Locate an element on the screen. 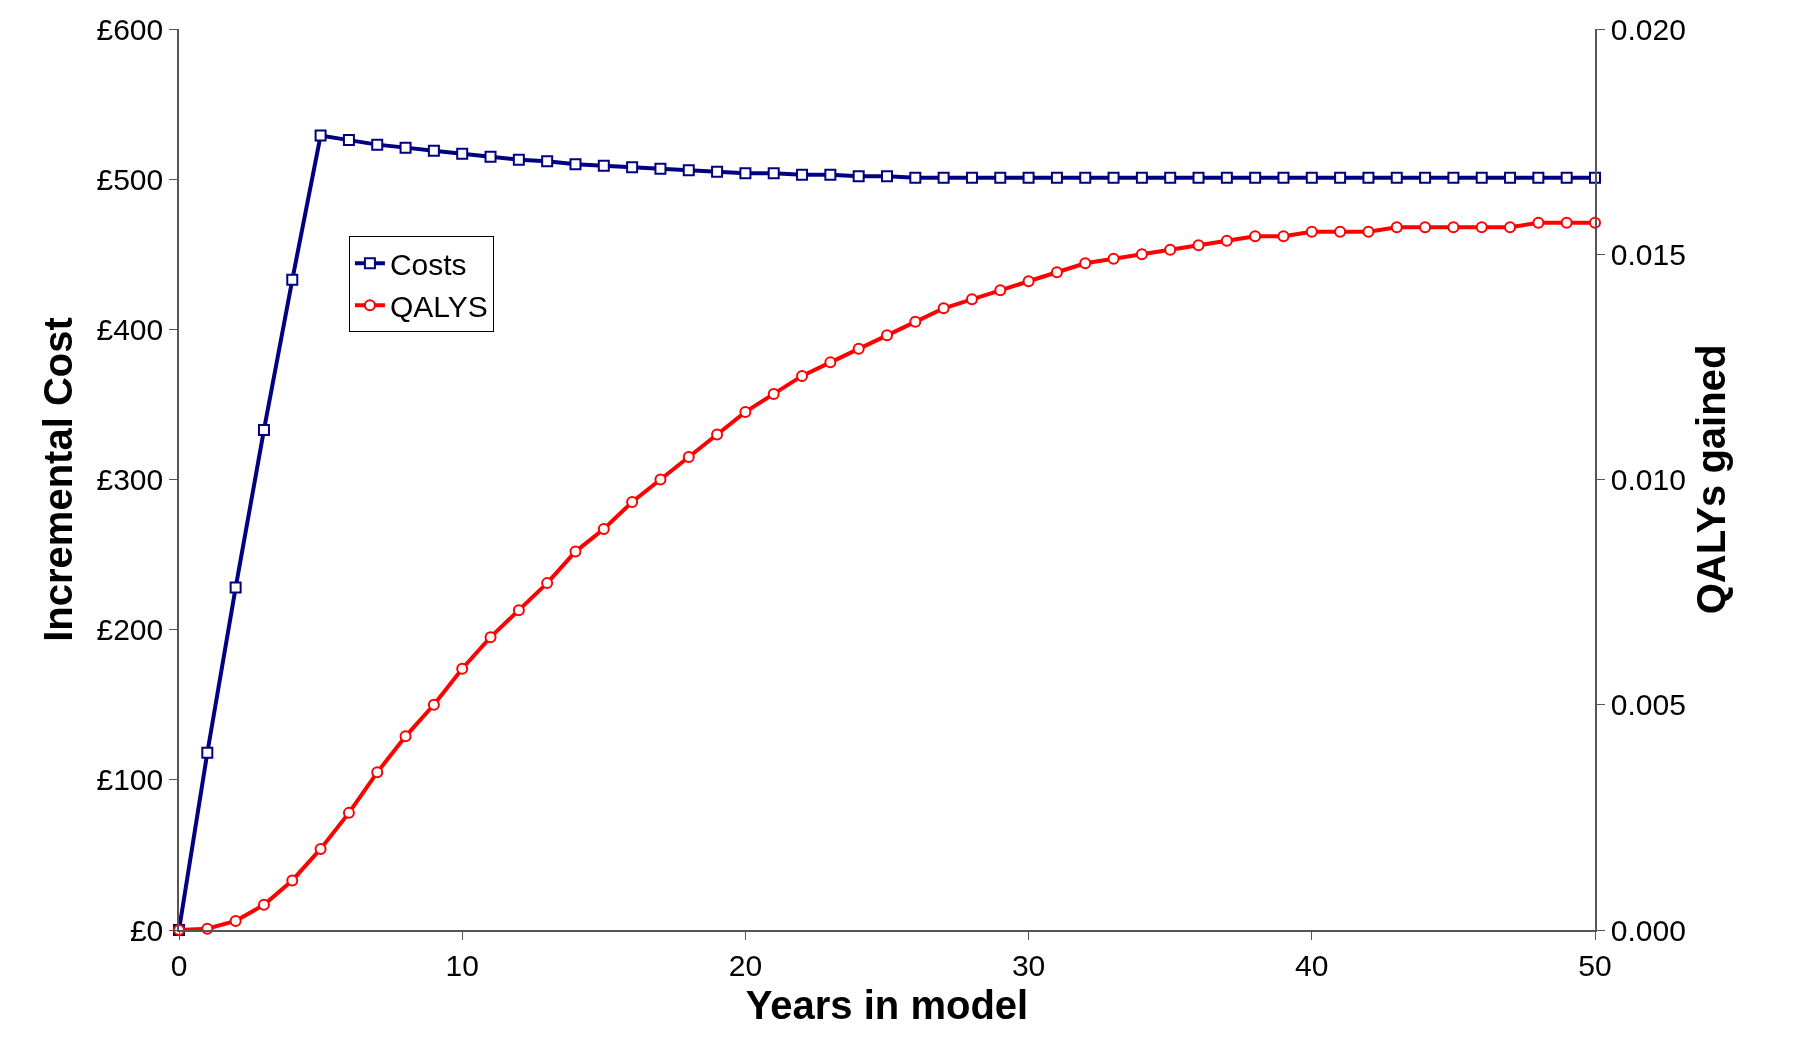 This screenshot has height=1063, width=1812. y-axis-title: Incremental Cost is located at coordinates (57, 479).